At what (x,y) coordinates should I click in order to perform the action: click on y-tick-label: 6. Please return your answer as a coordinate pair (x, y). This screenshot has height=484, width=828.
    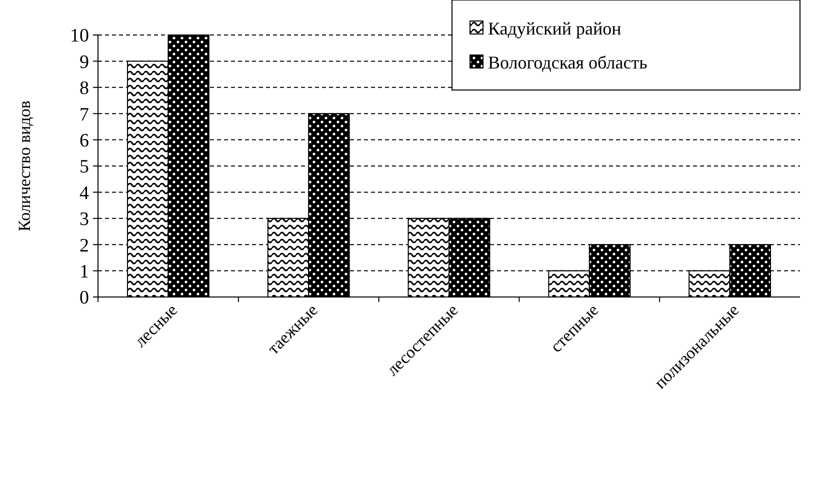
    Looking at the image, I should click on (84, 141).